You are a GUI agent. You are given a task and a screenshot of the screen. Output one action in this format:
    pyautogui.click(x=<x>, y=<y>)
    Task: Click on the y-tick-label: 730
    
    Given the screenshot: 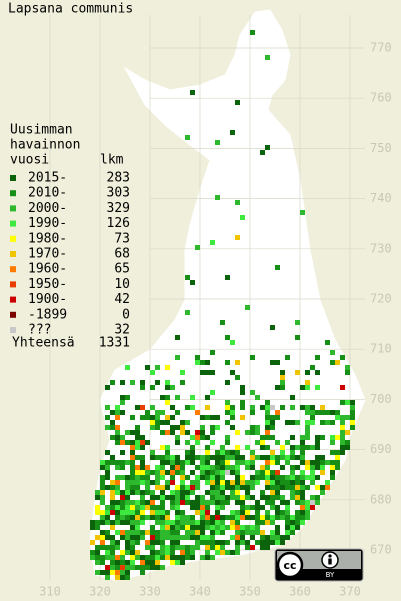 What is the action you would take?
    pyautogui.click(x=381, y=248)
    